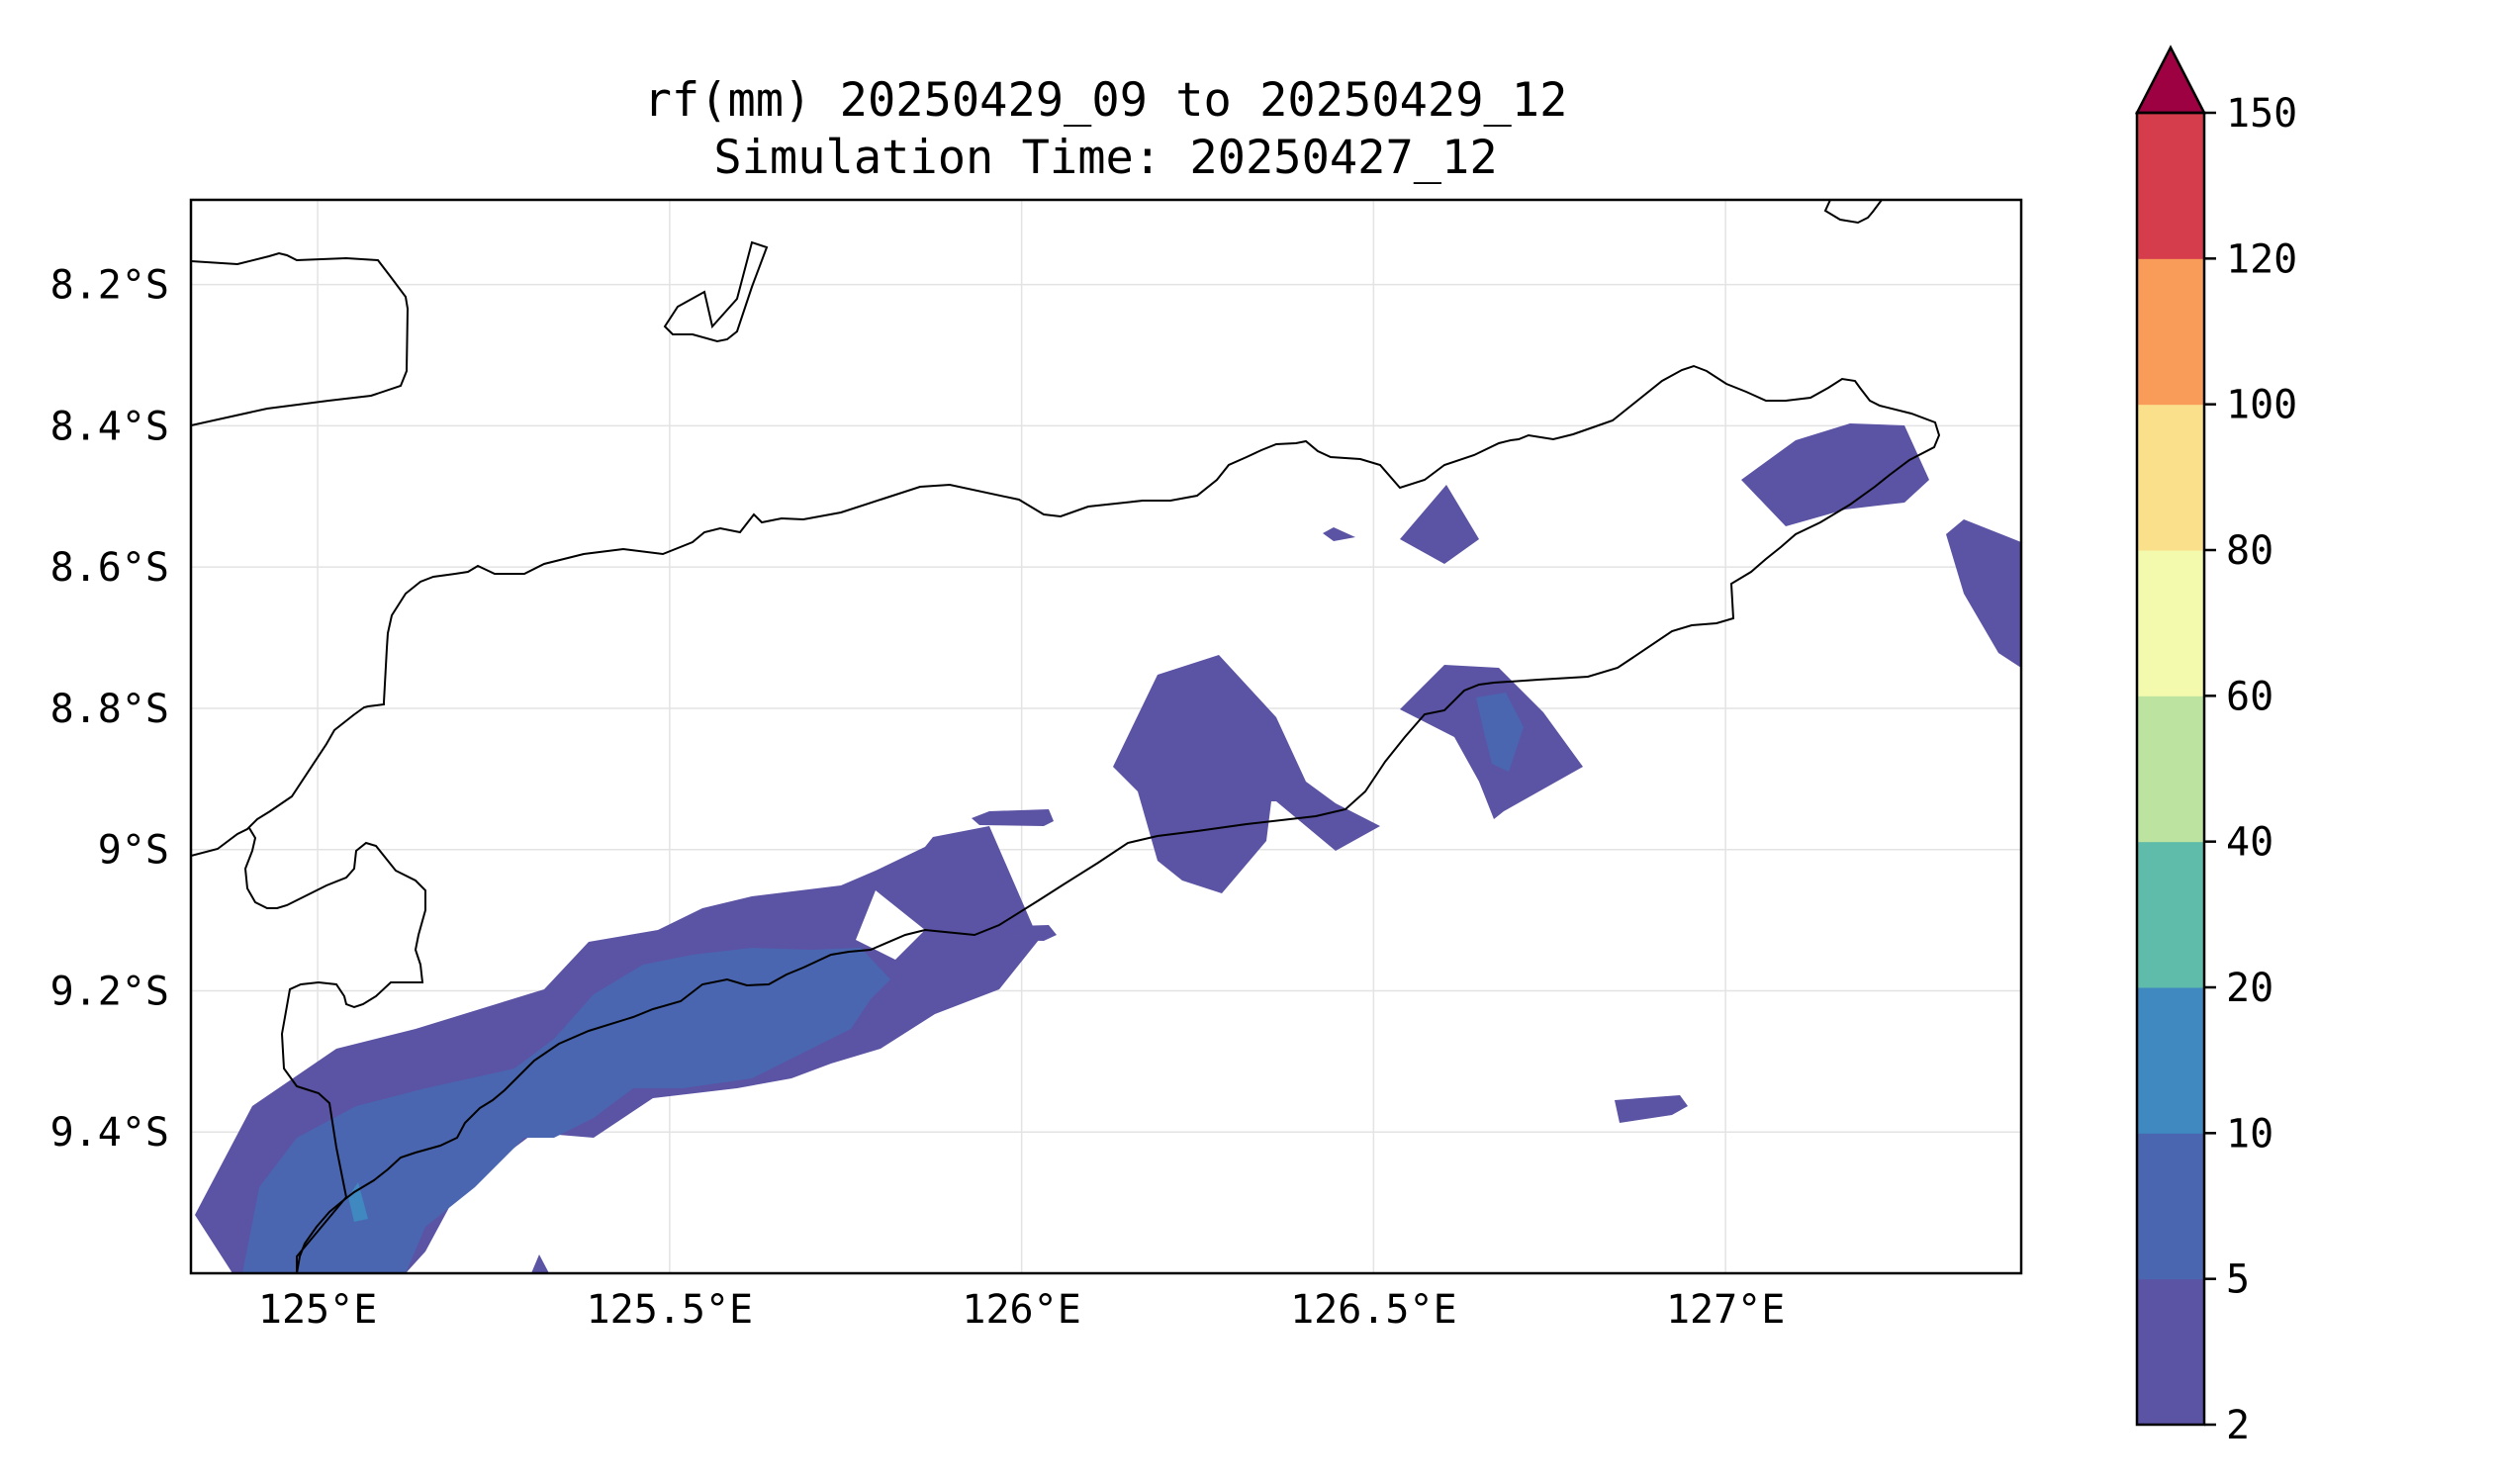  I want to click on colorbar-tick-label: 10, so click(2249, 1134).